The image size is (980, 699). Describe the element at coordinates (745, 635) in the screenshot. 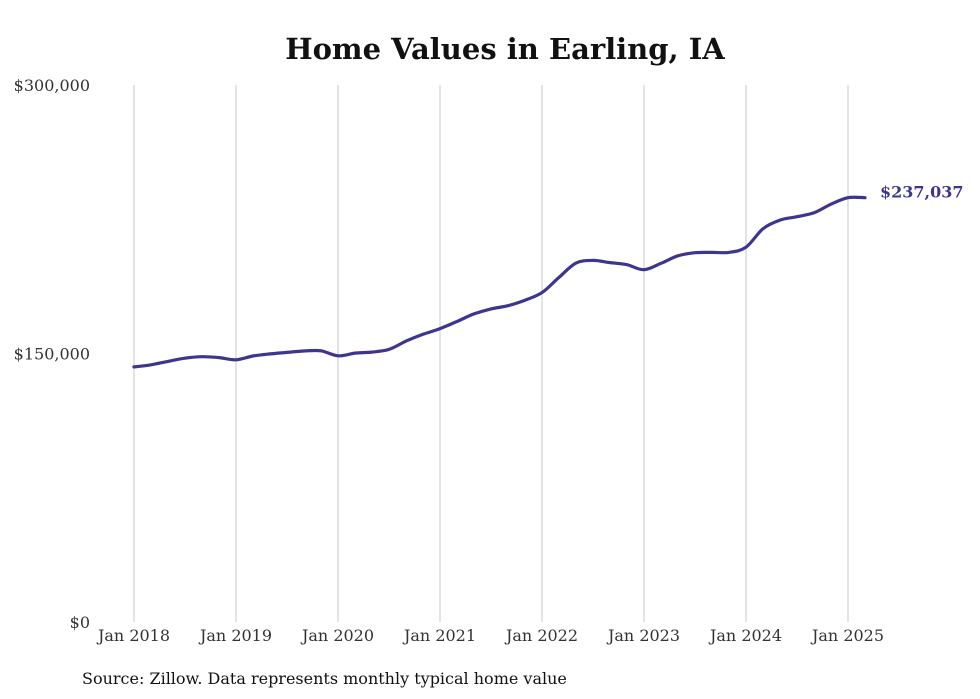

I see `x-tick-label-6: Jan 2024` at that location.